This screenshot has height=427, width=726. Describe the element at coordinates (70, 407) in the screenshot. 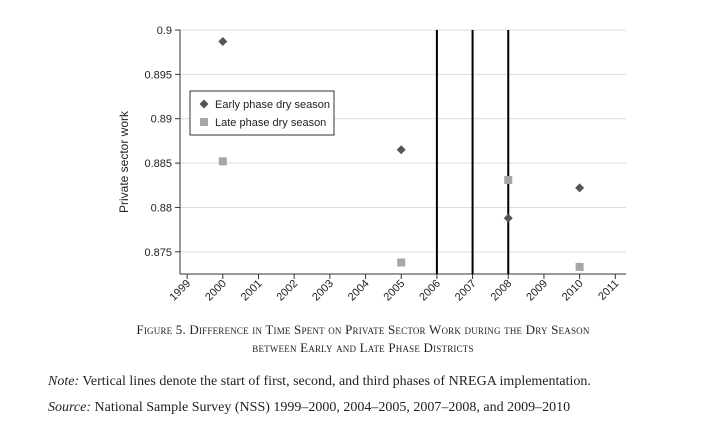

I see `source-label: Source:` at that location.